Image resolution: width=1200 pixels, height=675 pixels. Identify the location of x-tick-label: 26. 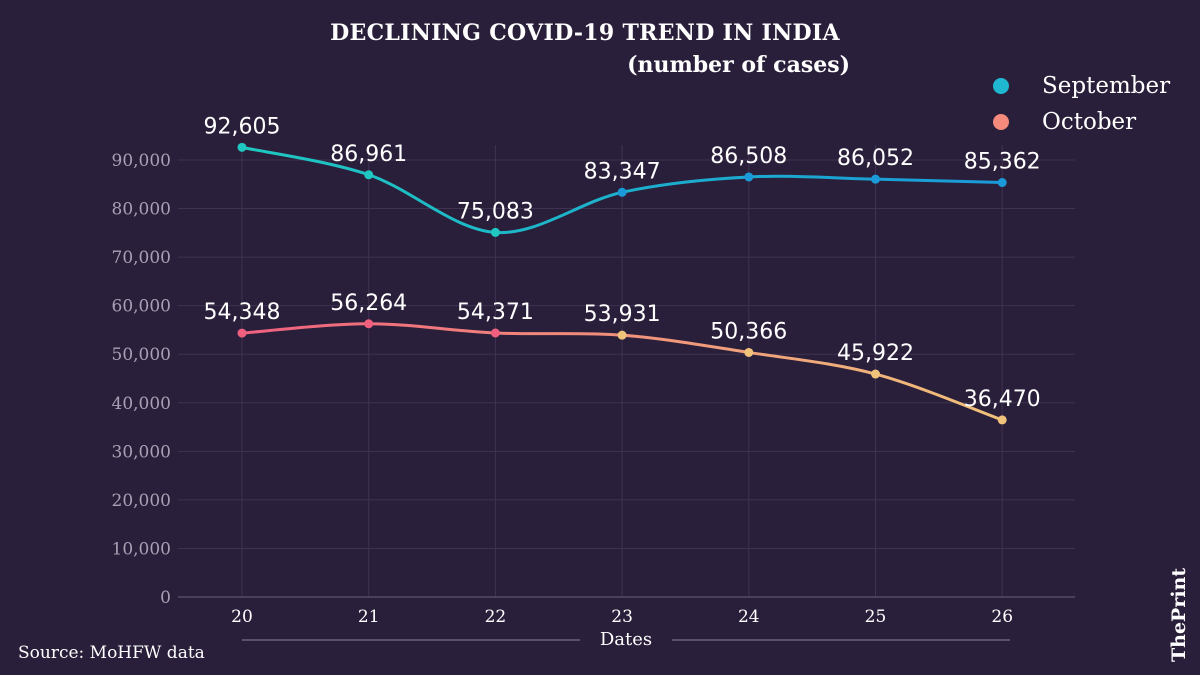
(1002, 617).